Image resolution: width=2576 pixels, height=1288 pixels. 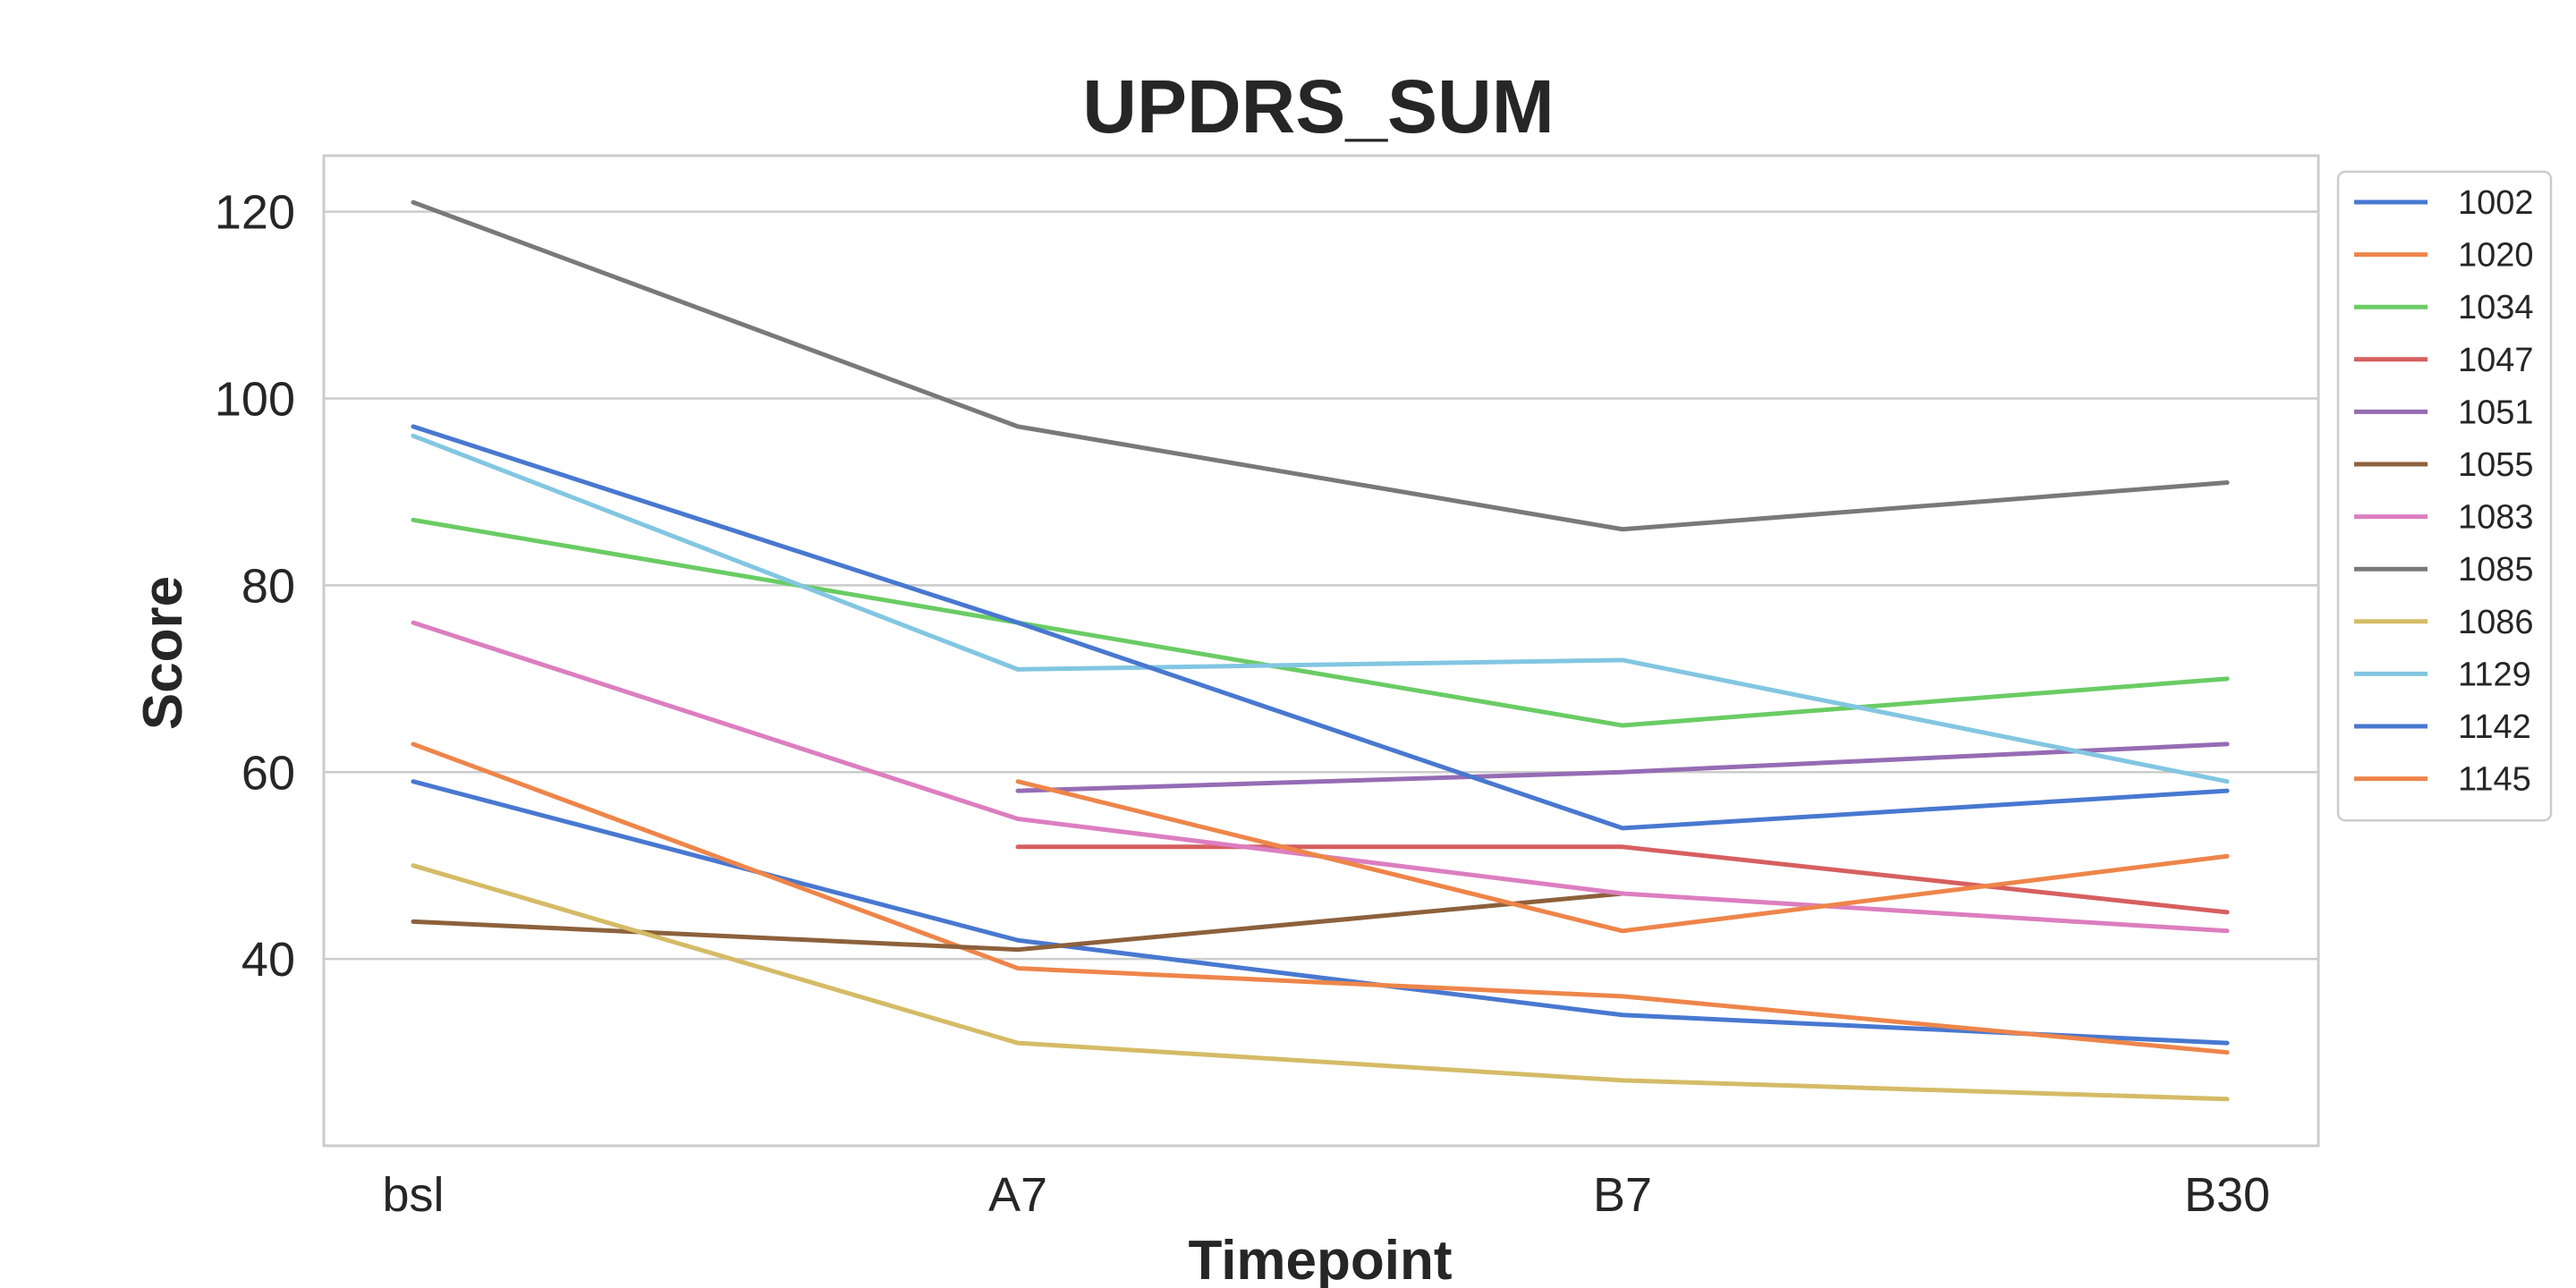 What do you see at coordinates (2496, 622) in the screenshot?
I see `legend-label-1086: 1086` at bounding box center [2496, 622].